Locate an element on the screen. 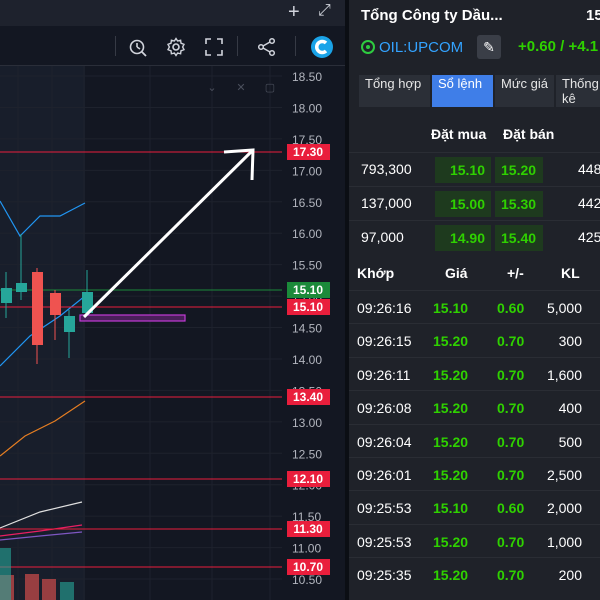 This screenshot has height=600, width=600. trade-time: 09:26:16 is located at coordinates (384, 308).